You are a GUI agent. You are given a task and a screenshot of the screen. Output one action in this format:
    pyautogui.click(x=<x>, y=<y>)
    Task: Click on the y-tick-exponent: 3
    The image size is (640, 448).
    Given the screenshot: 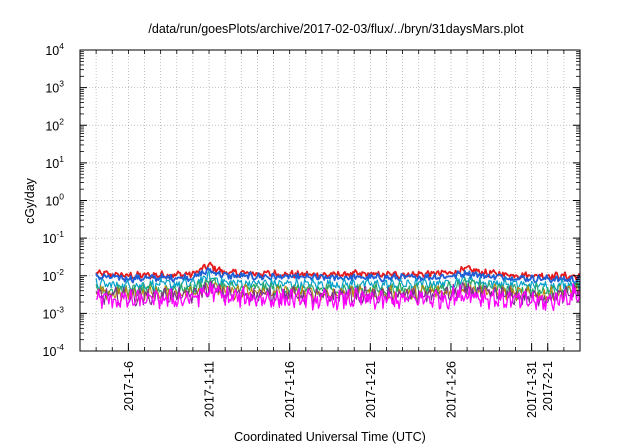 What is the action you would take?
    pyautogui.click(x=61, y=84)
    